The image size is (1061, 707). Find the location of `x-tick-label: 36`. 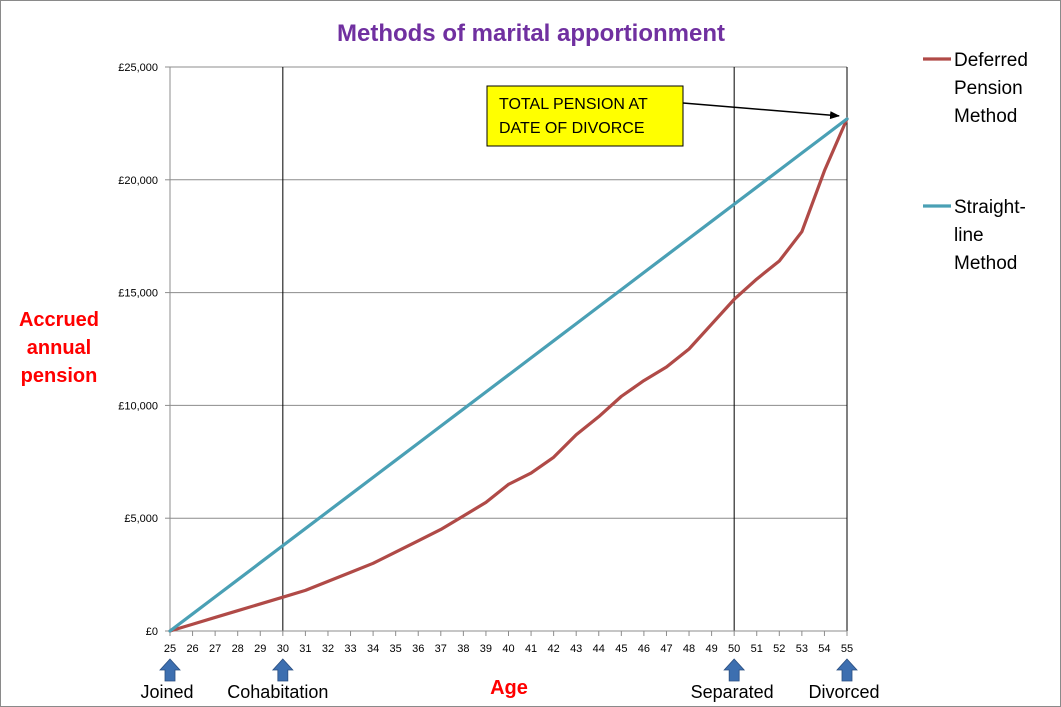

x-tick-label: 36 is located at coordinates (418, 649).